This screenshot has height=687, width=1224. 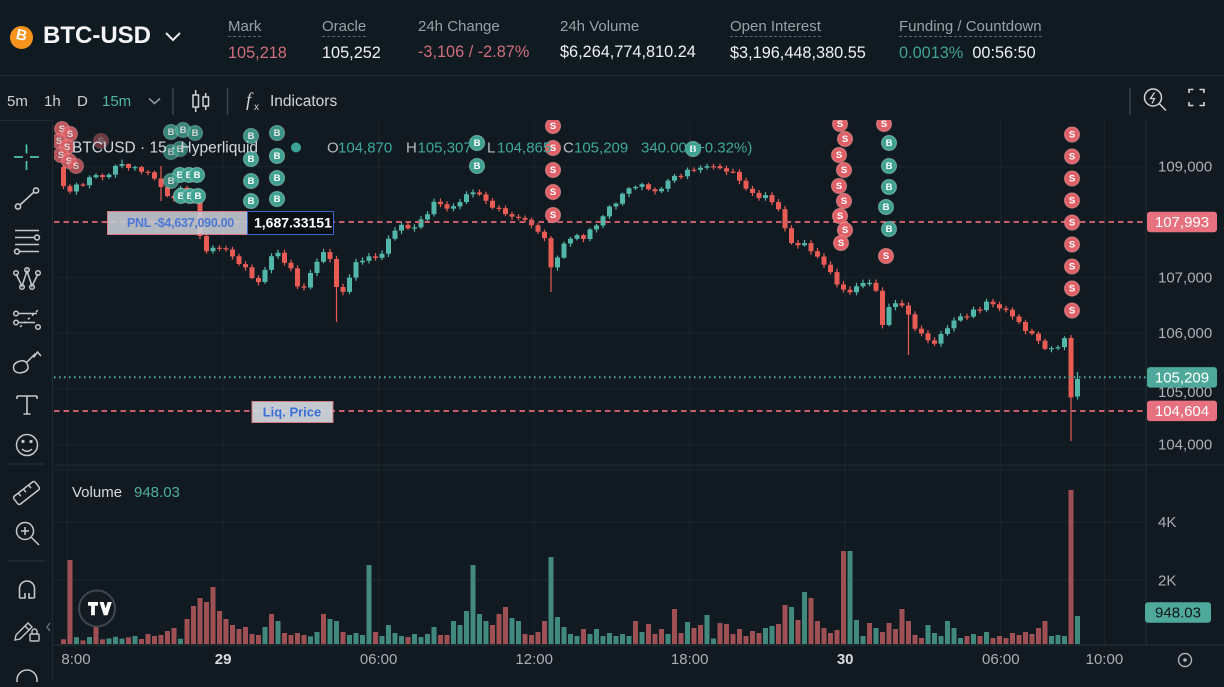 What do you see at coordinates (690, 659) in the screenshot?
I see `svg-text: 18:00` at bounding box center [690, 659].